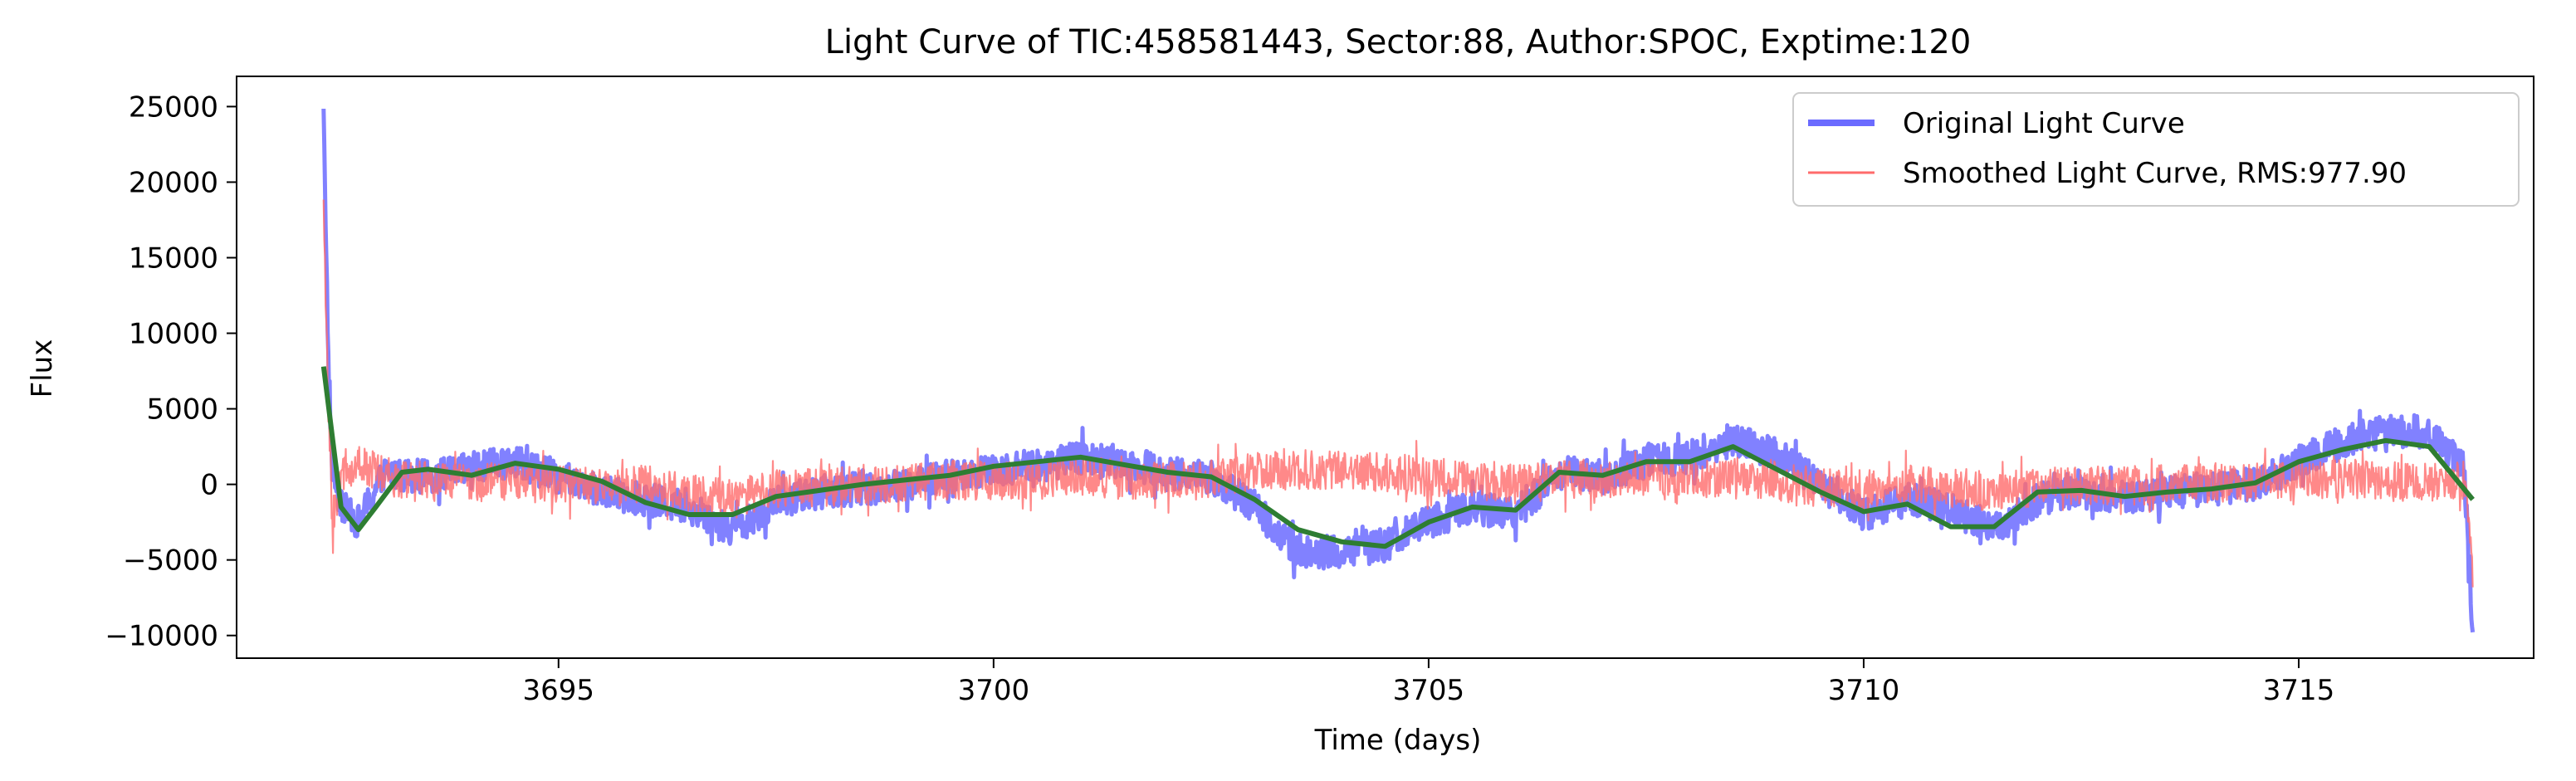 The height and width of the screenshot is (781, 2576). I want to click on x-axis: 3695 3700 3705 3710 3715, so click(1429, 682).